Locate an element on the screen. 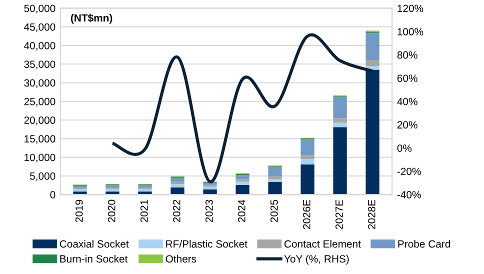  y-tick-label: 20,000 is located at coordinates (40, 121).